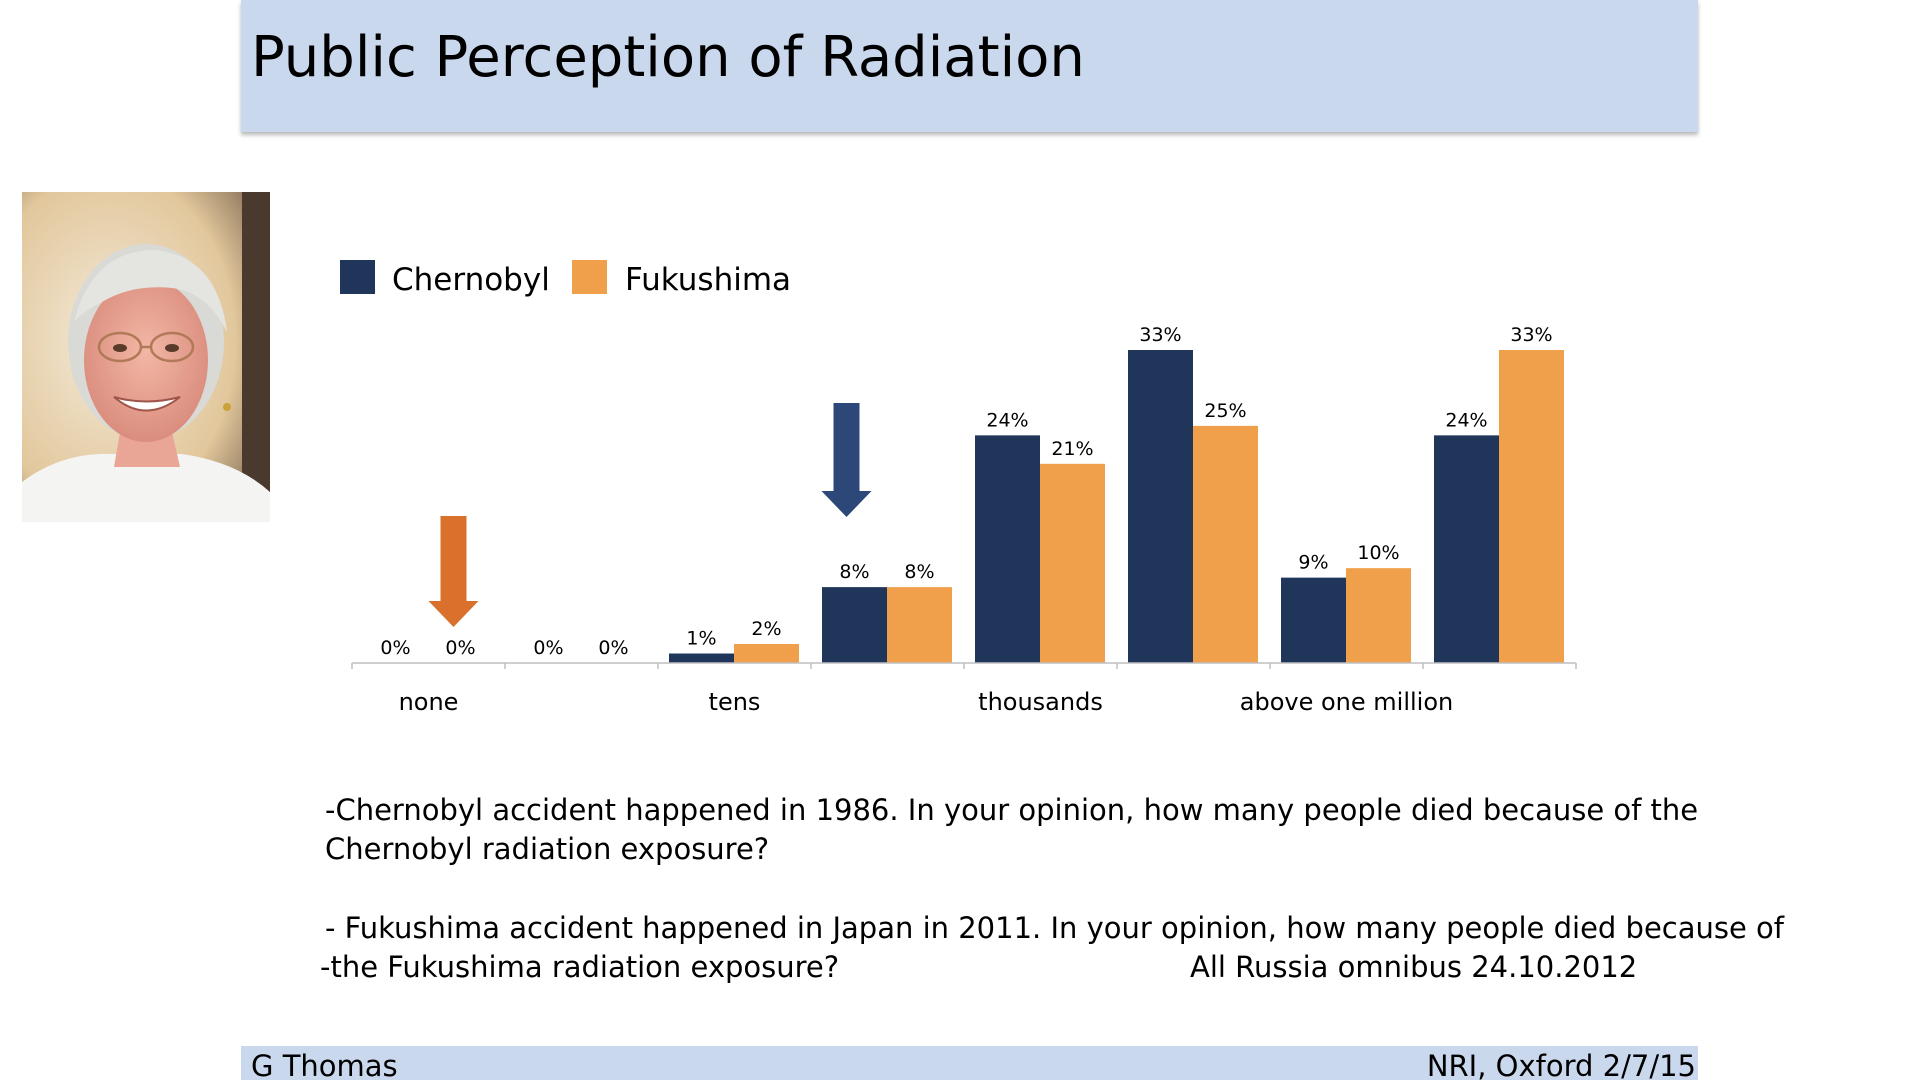 The width and height of the screenshot is (1920, 1083). What do you see at coordinates (547, 849) in the screenshot?
I see `note-chernobyl-line2: Chernobyl radiation exposure?` at bounding box center [547, 849].